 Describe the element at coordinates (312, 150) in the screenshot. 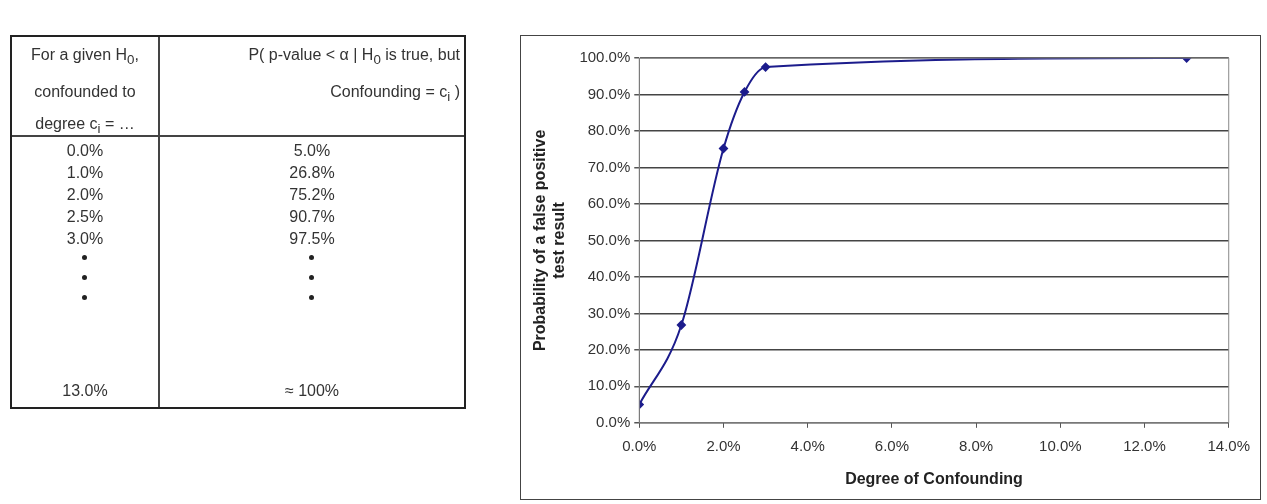

I see `text: 5.0%` at that location.